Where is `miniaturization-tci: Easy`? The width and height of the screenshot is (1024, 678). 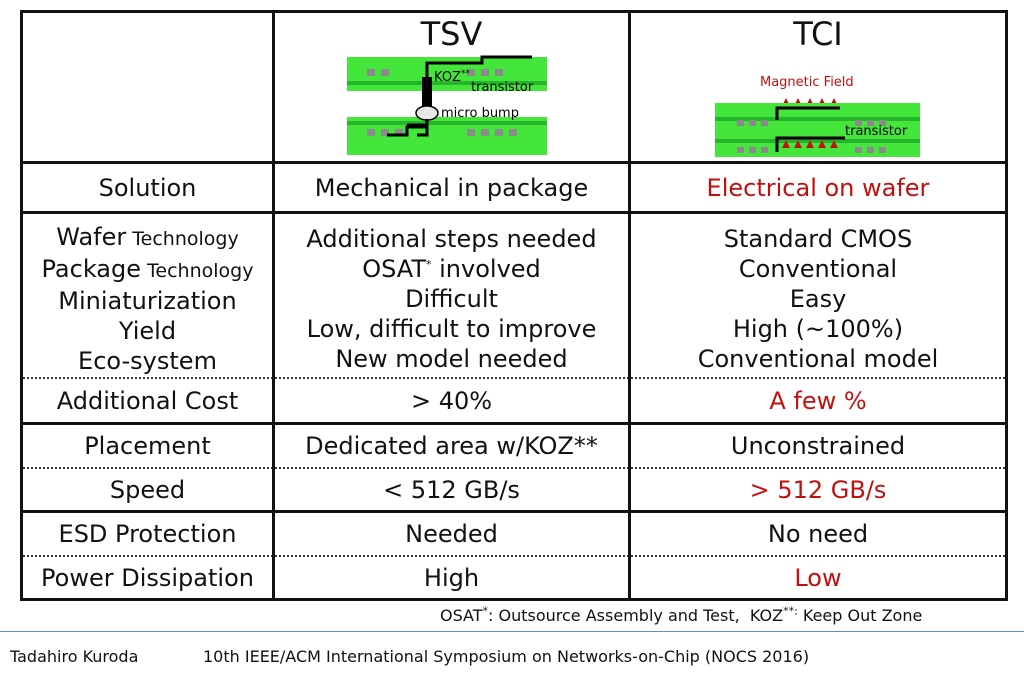 miniaturization-tci: Easy is located at coordinates (818, 299).